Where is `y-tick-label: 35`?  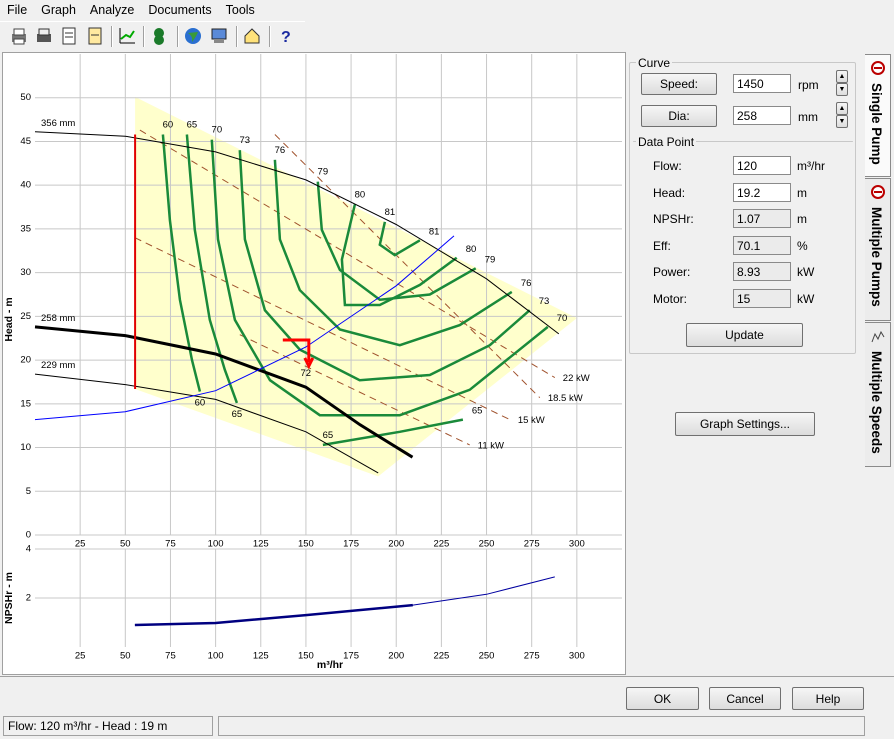 y-tick-label: 35 is located at coordinates (25, 228).